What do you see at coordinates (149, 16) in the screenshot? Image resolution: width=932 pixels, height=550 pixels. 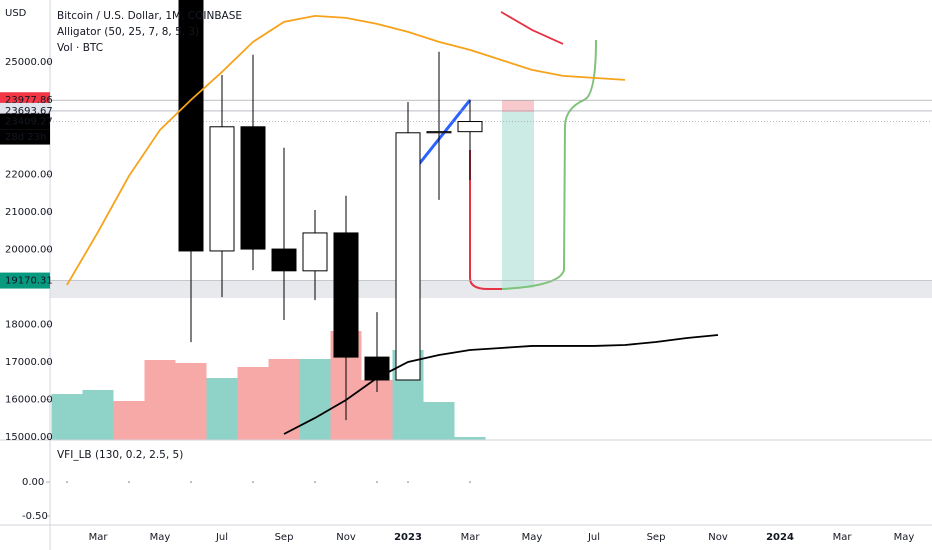 I see `chart-title: Bitcoin / U.S. Dollar, 1M, COINBASE` at bounding box center [149, 16].